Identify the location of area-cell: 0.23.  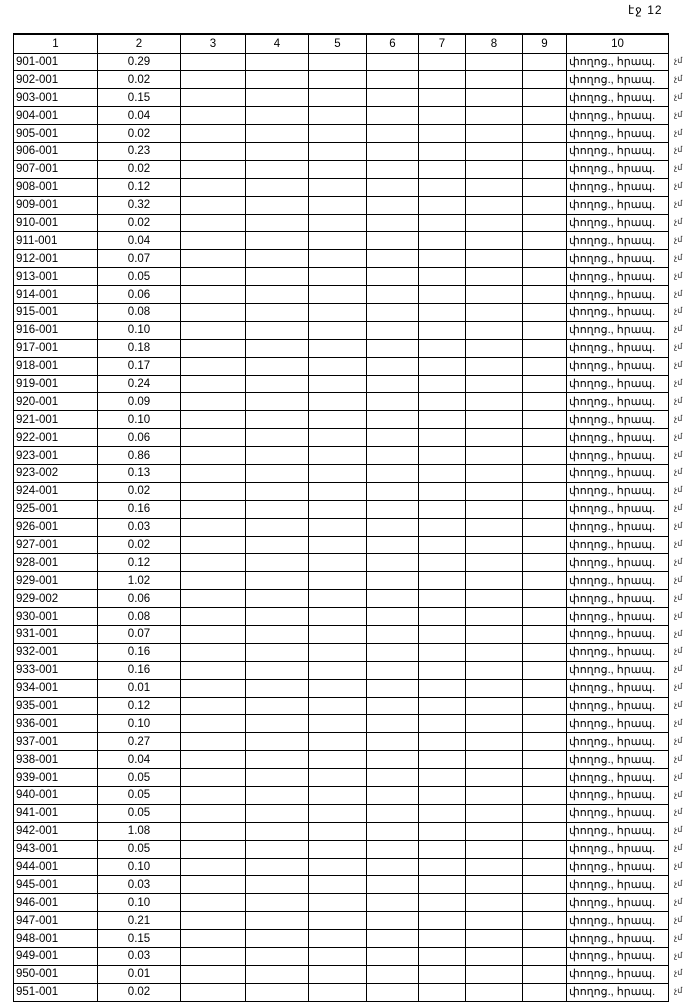
(139, 151).